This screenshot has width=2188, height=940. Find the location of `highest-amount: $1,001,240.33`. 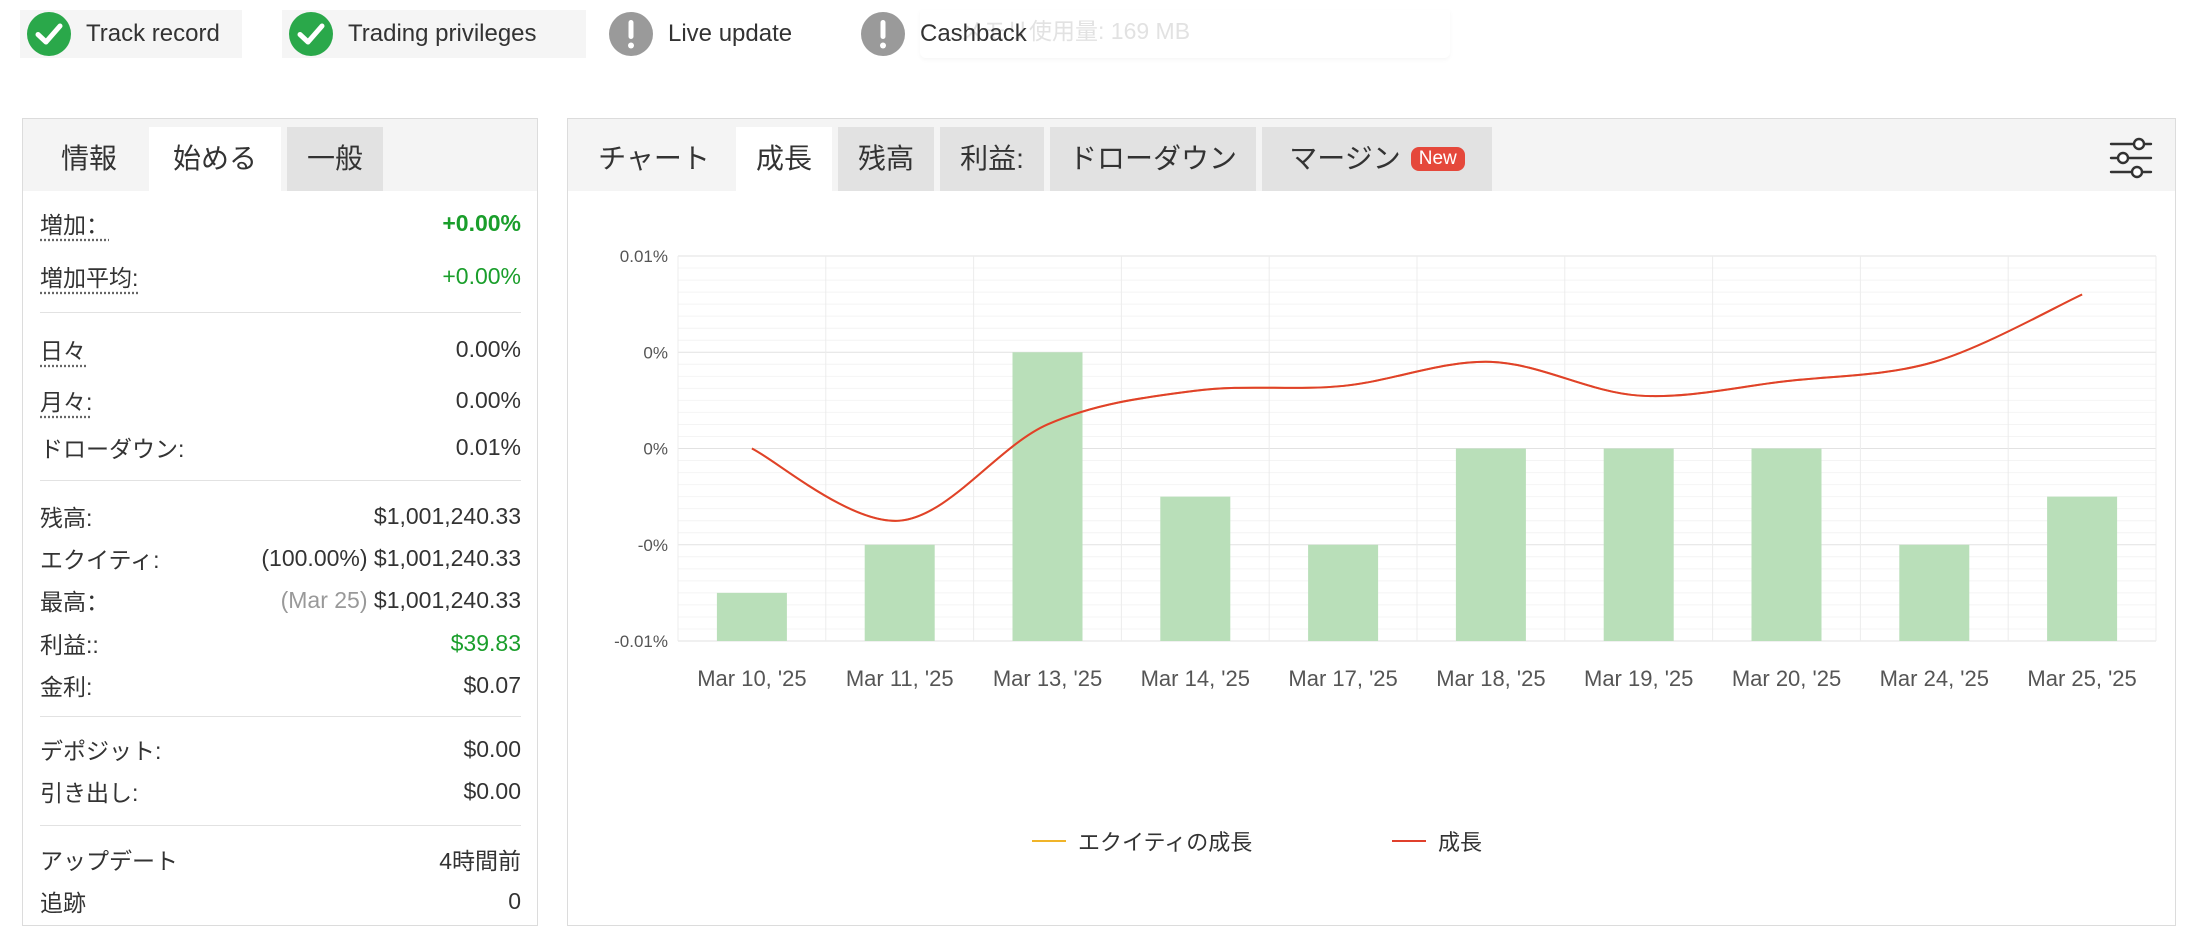

highest-amount: $1,001,240.33 is located at coordinates (447, 599).